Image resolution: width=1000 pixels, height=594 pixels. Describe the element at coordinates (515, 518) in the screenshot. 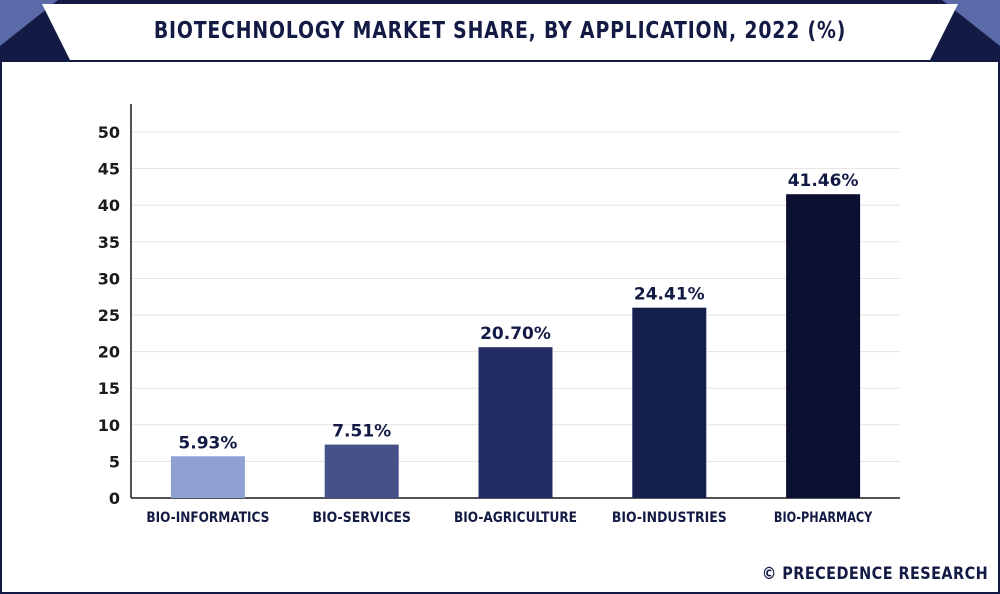

I see `x-tick-label: BIO-AGRICULTURE` at that location.